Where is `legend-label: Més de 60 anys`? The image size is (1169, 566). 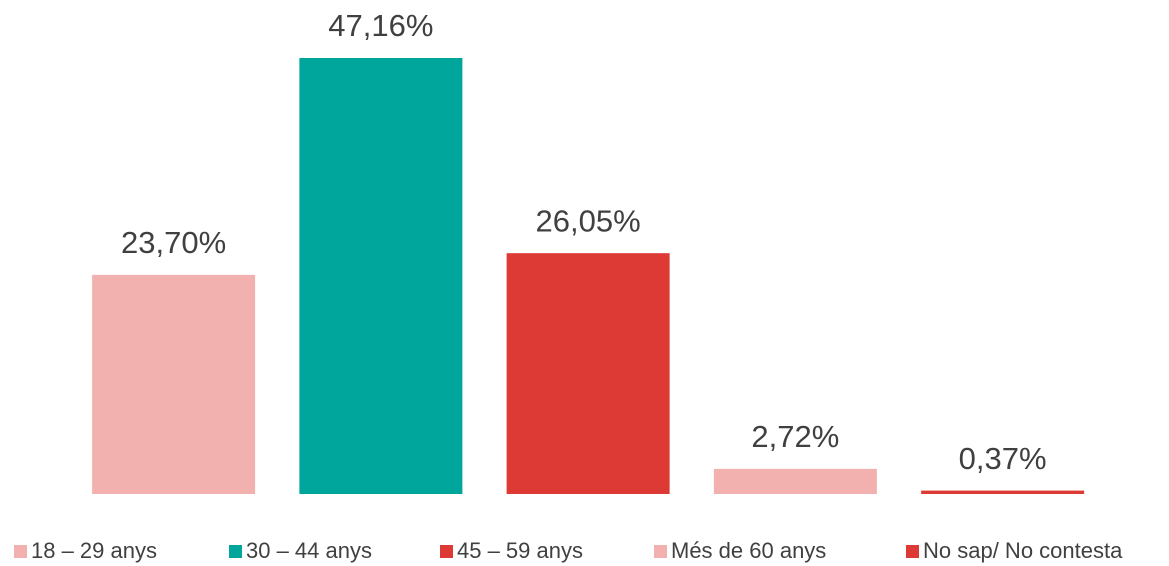
legend-label: Més de 60 anys is located at coordinates (748, 550).